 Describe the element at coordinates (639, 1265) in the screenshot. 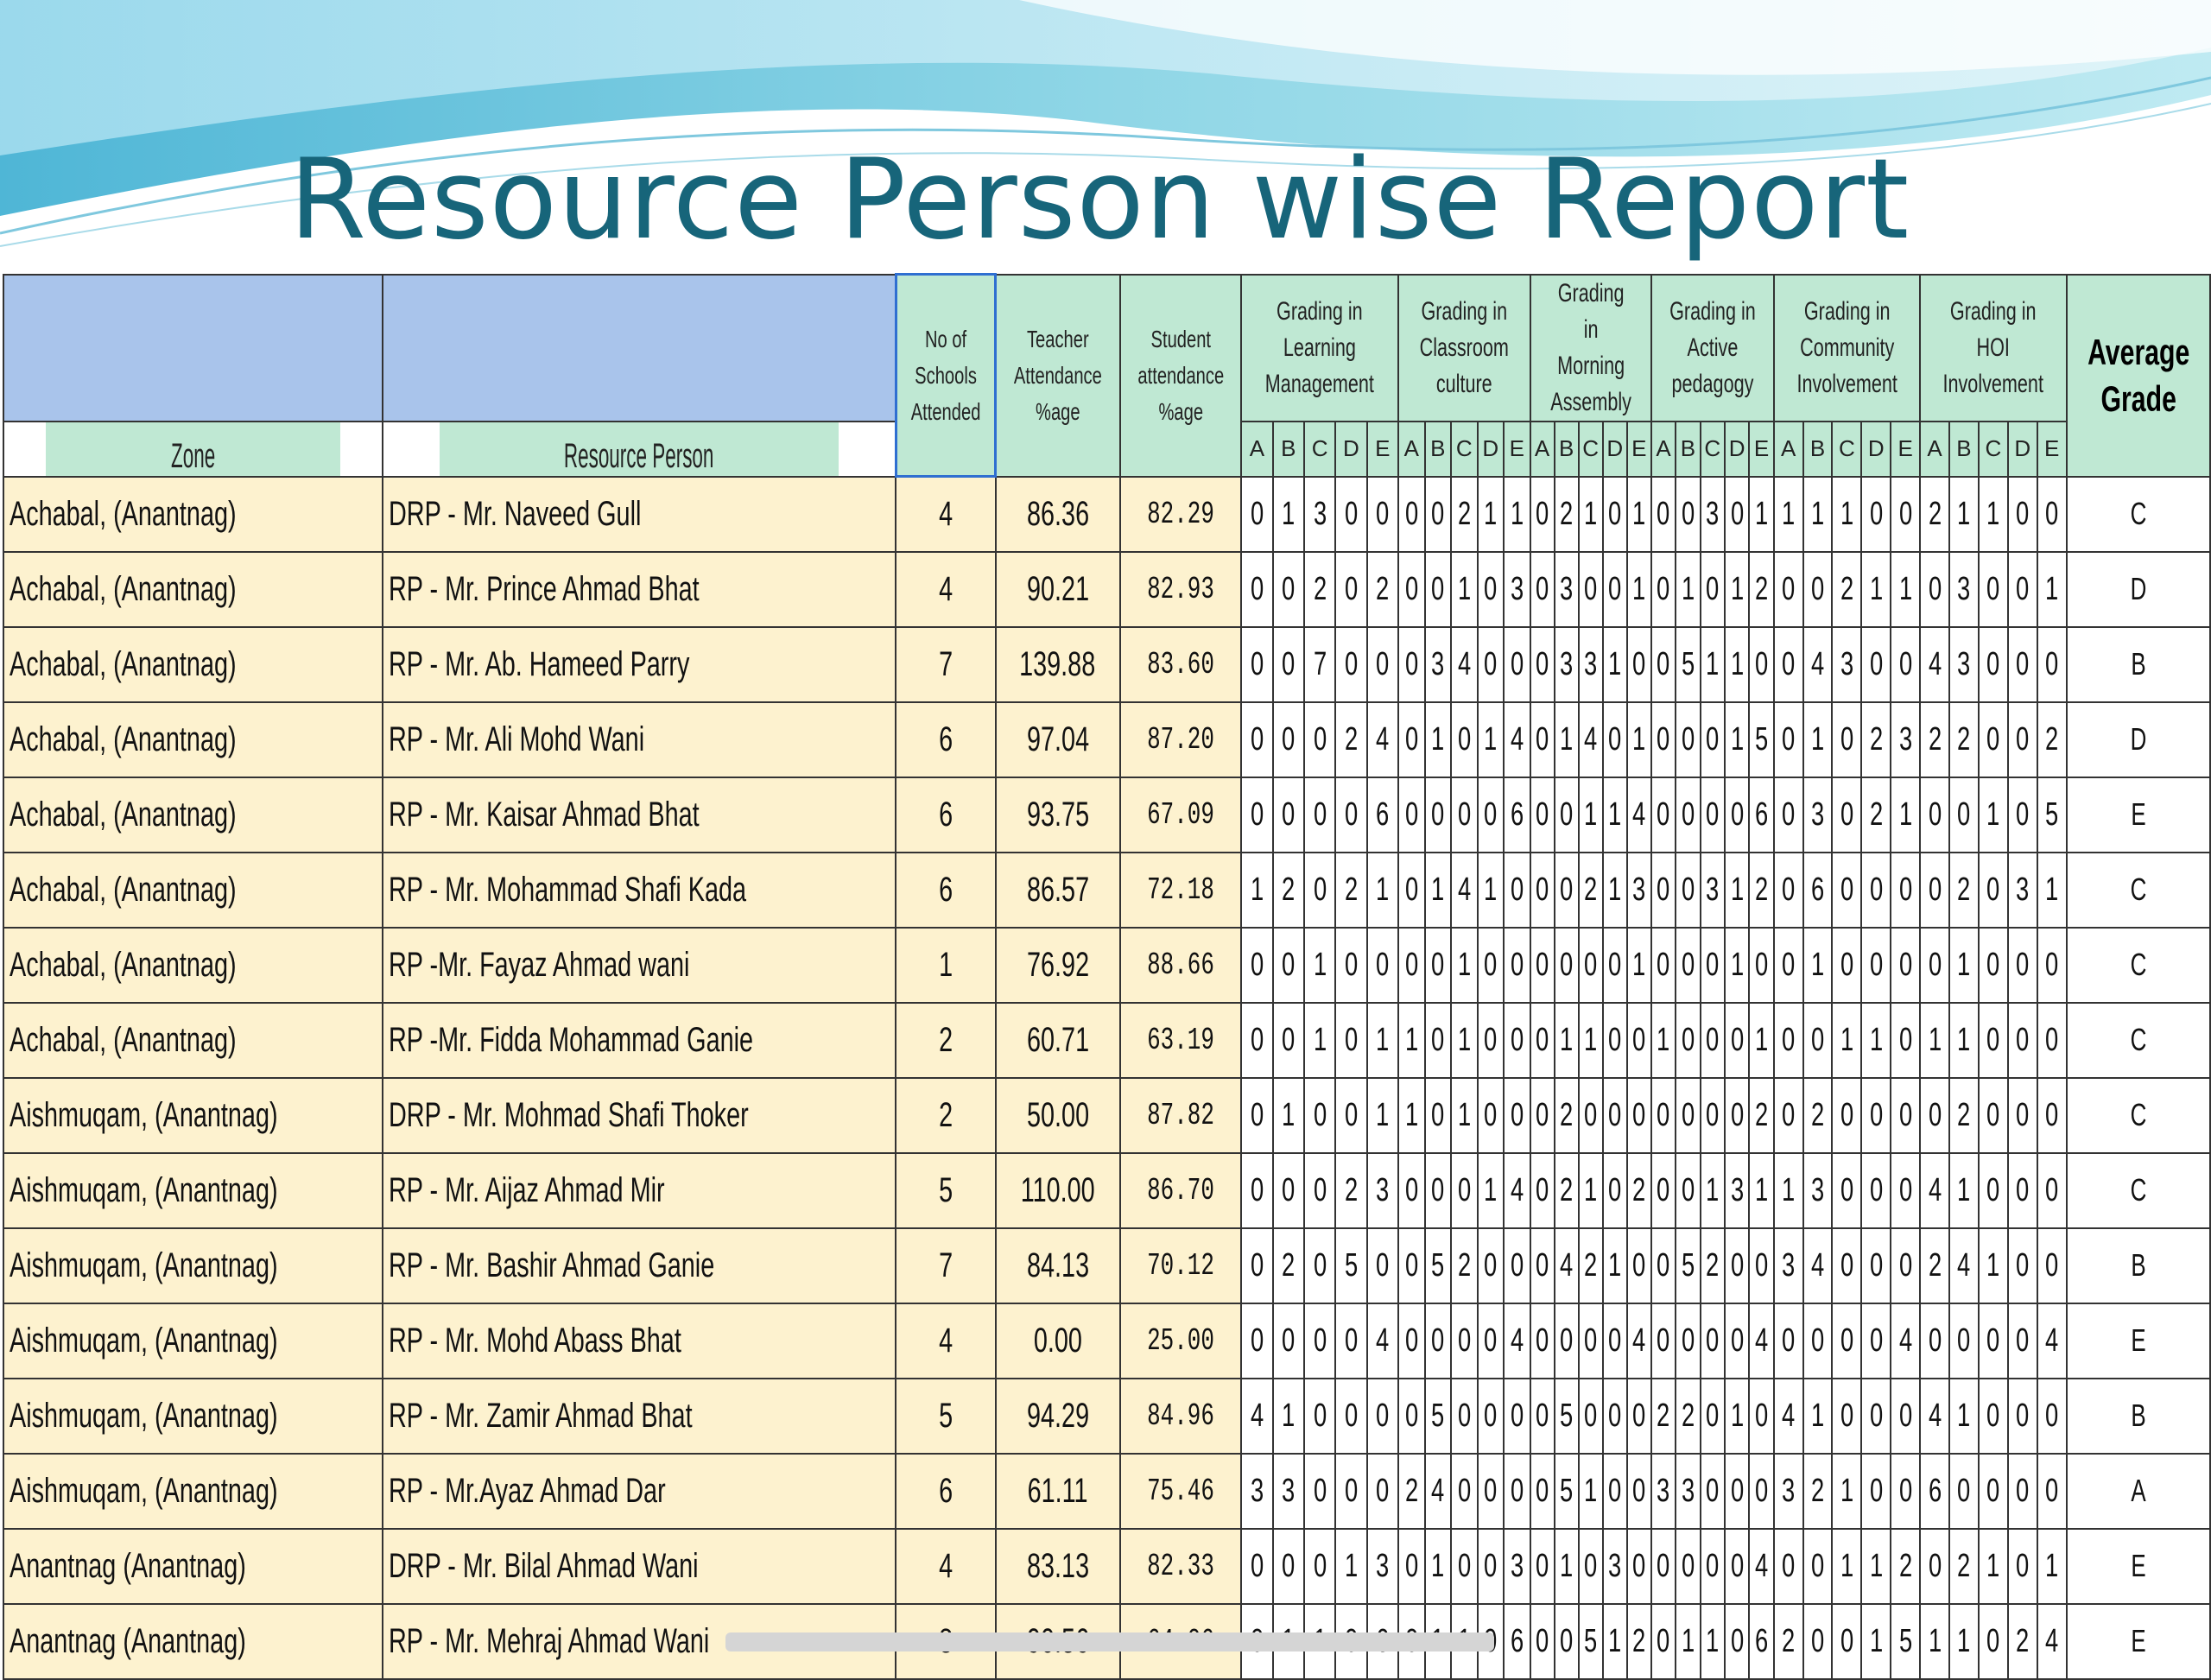

I see `resource-person-cell: RP - Mr. Bashir Ahmad Ganie` at that location.